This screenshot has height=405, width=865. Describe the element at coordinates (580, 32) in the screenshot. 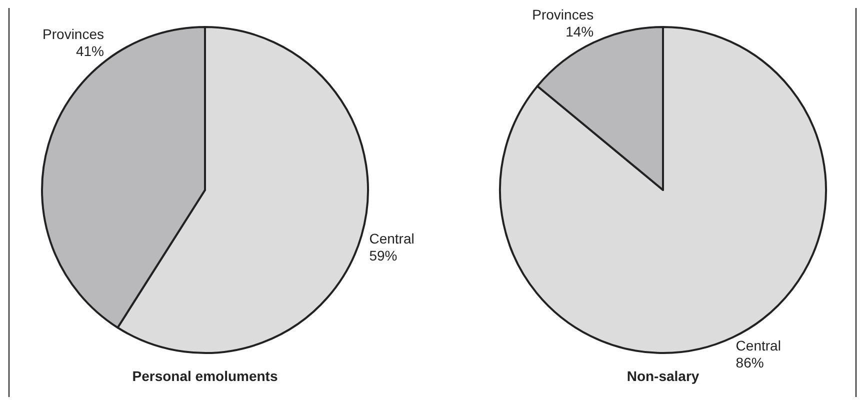

I see `data-label: 14%` at that location.